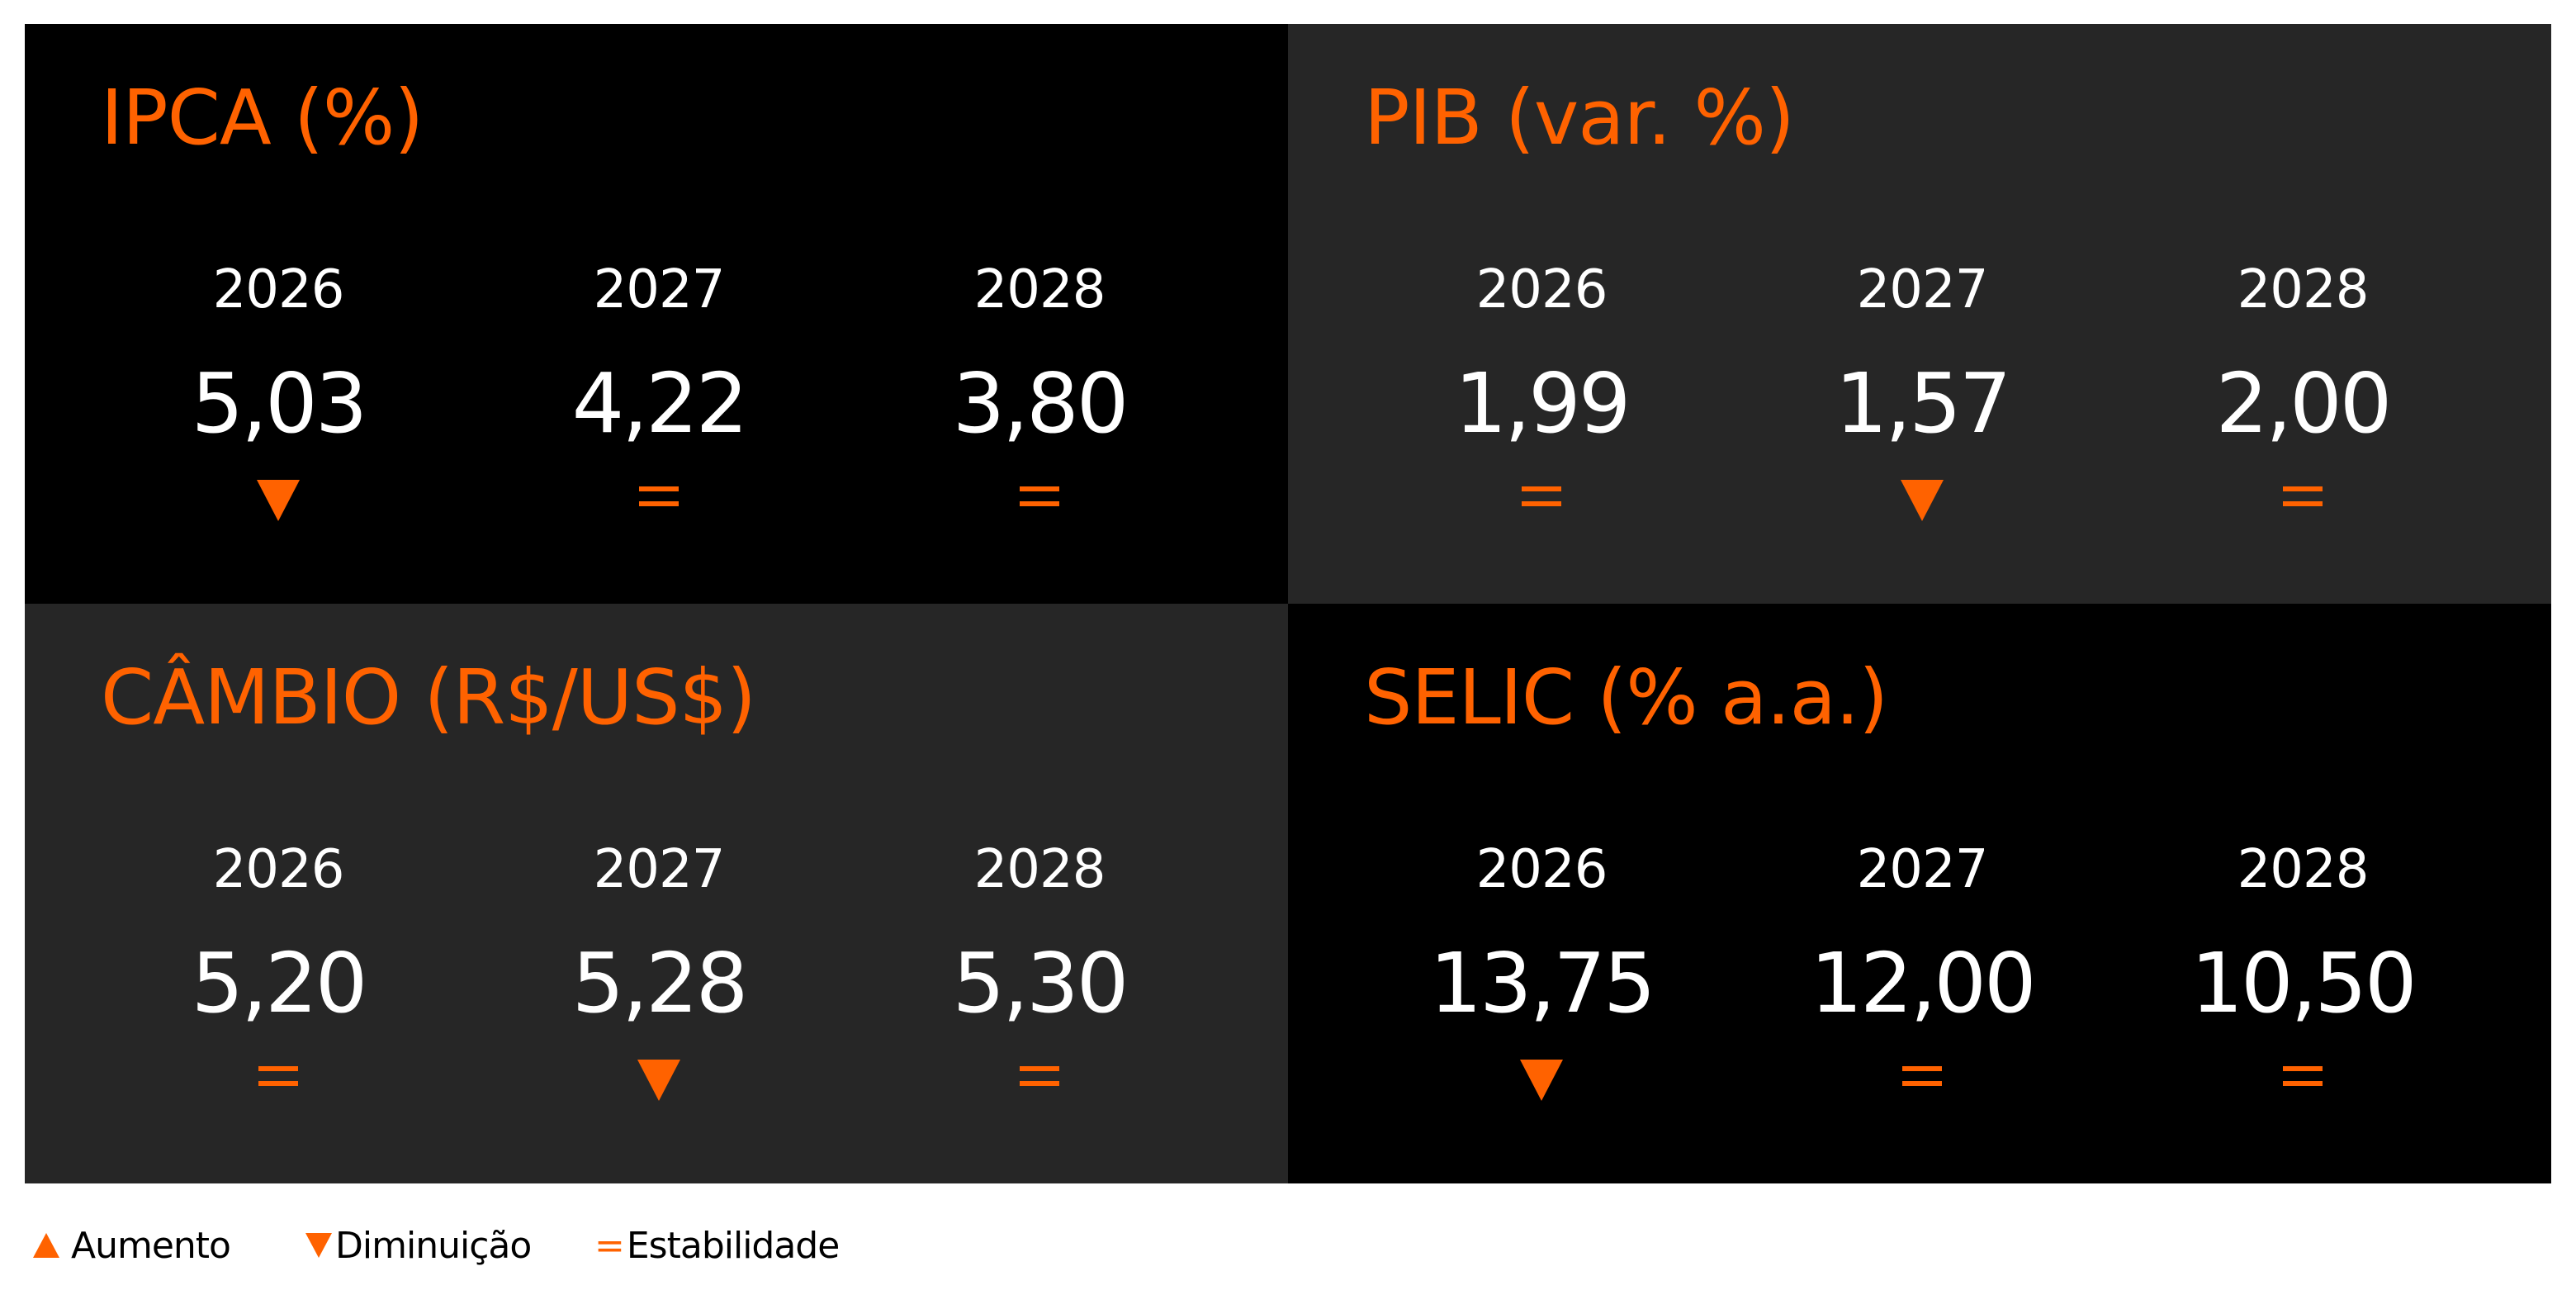 Image resolution: width=2576 pixels, height=1290 pixels. What do you see at coordinates (1923, 404) in the screenshot?
I see `forecast-value: 1,57` at bounding box center [1923, 404].